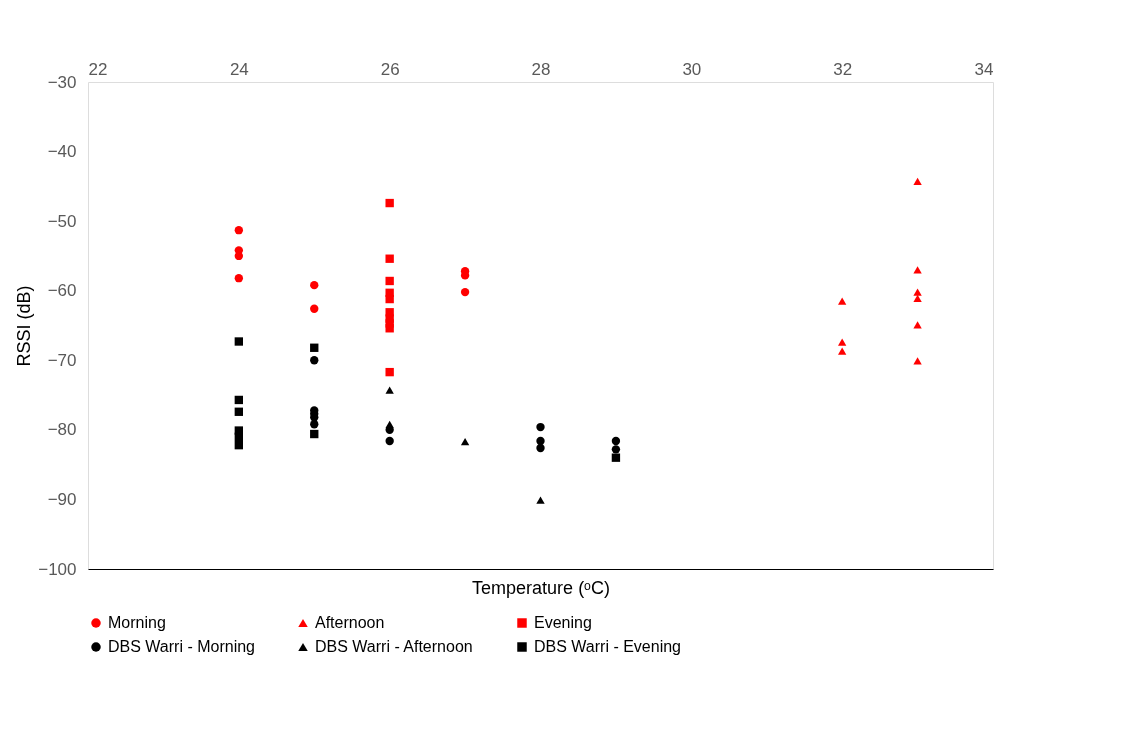  What do you see at coordinates (607, 646) in the screenshot?
I see `legend-label: DBS Warri - Evening` at bounding box center [607, 646].